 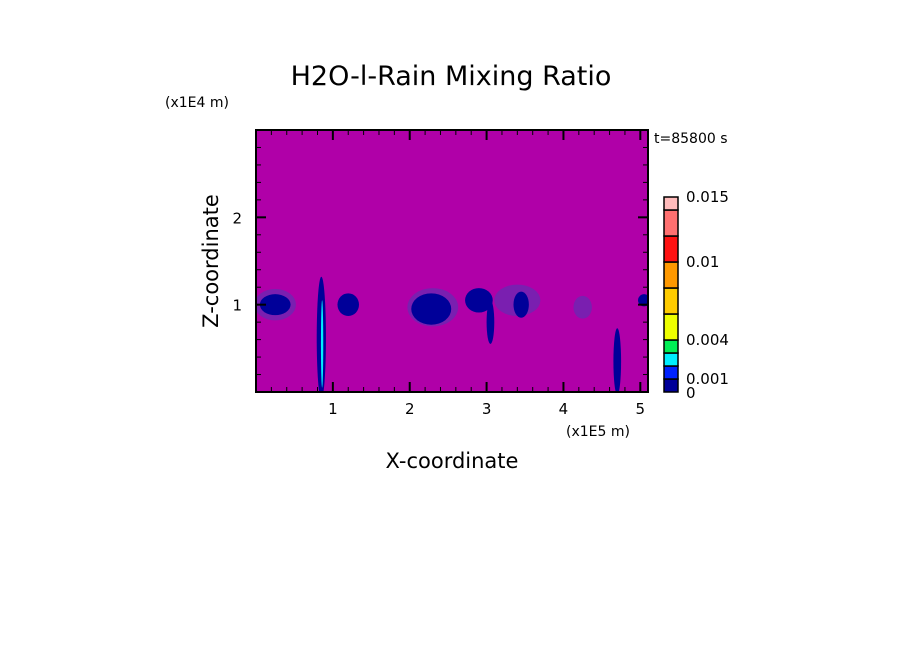 What do you see at coordinates (452, 334) in the screenshot?
I see `contour-features` at bounding box center [452, 334].